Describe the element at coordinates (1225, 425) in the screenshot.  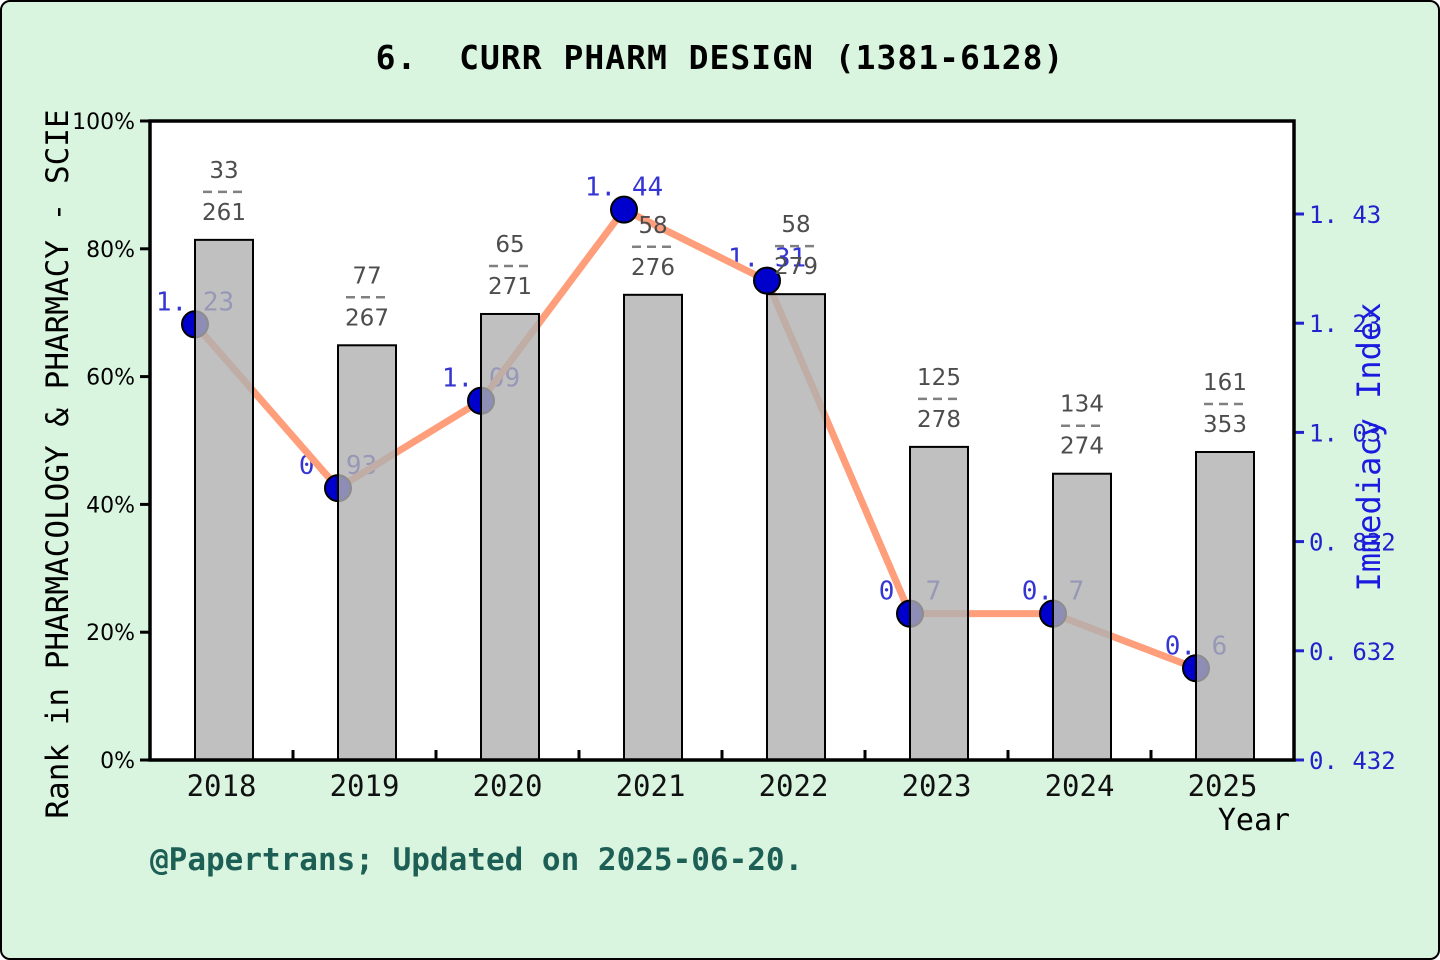
I see `fraction-denominator-2025: 353` at that location.